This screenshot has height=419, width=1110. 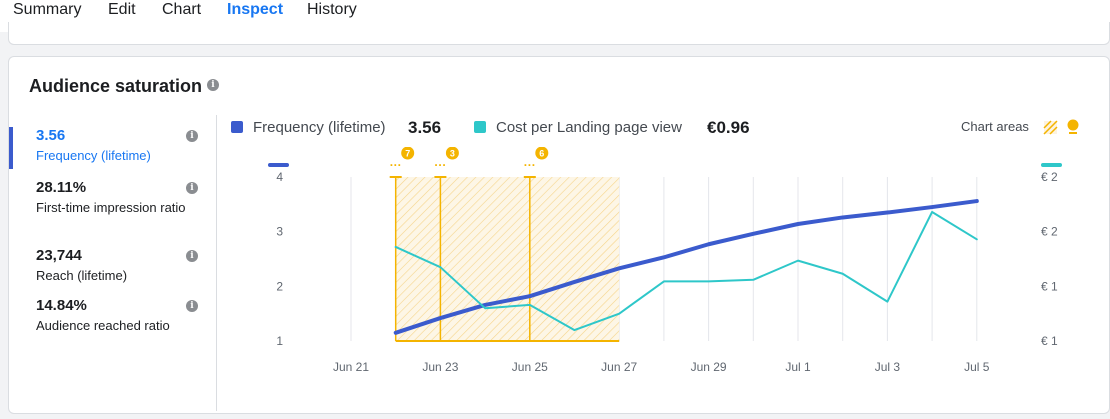 What do you see at coordinates (619, 367) in the screenshot?
I see `x-axis-tick-label: Jun 27` at bounding box center [619, 367].